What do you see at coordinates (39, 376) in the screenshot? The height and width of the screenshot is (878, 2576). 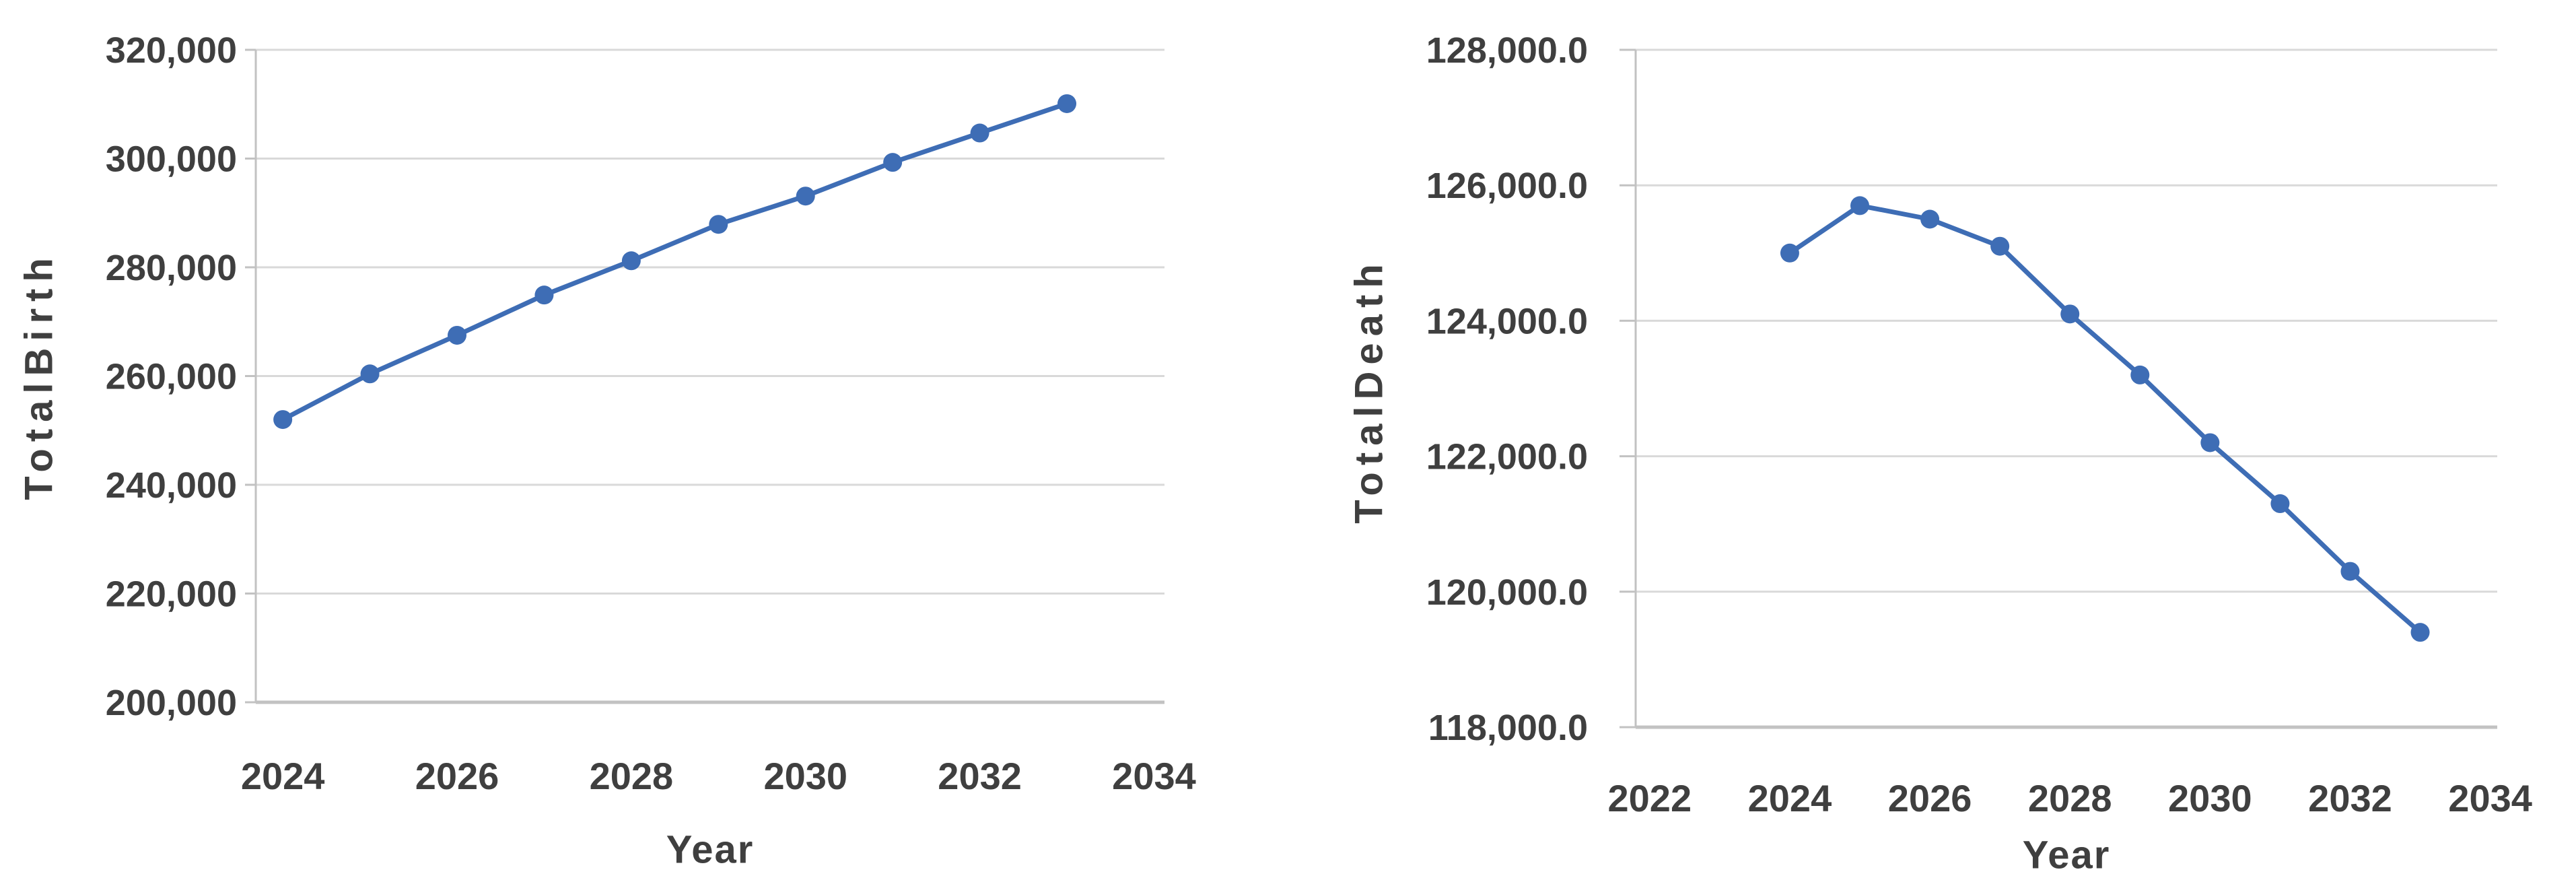 I see `totalbirth-y-axis-title: TotalBirth` at bounding box center [39, 376].